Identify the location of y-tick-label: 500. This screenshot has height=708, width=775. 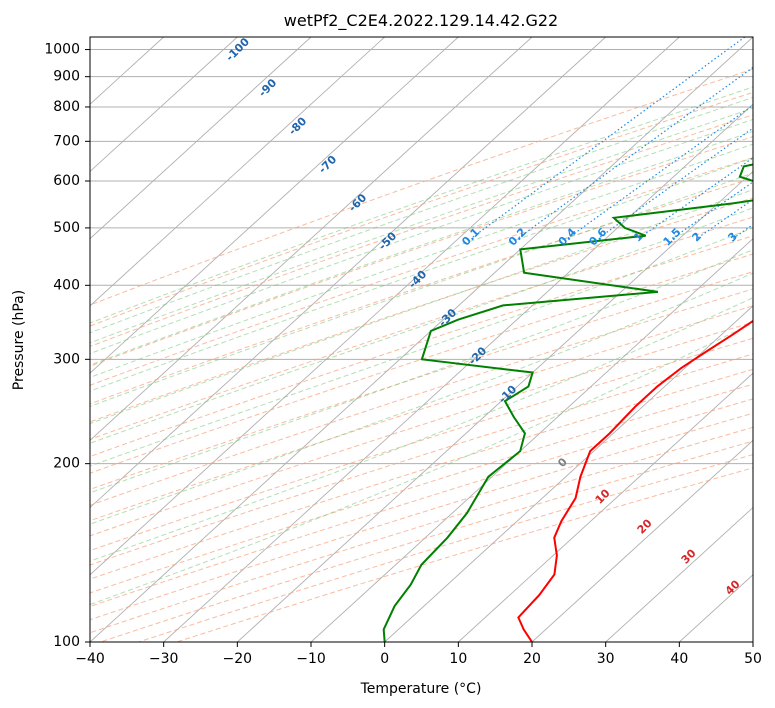
(66, 228).